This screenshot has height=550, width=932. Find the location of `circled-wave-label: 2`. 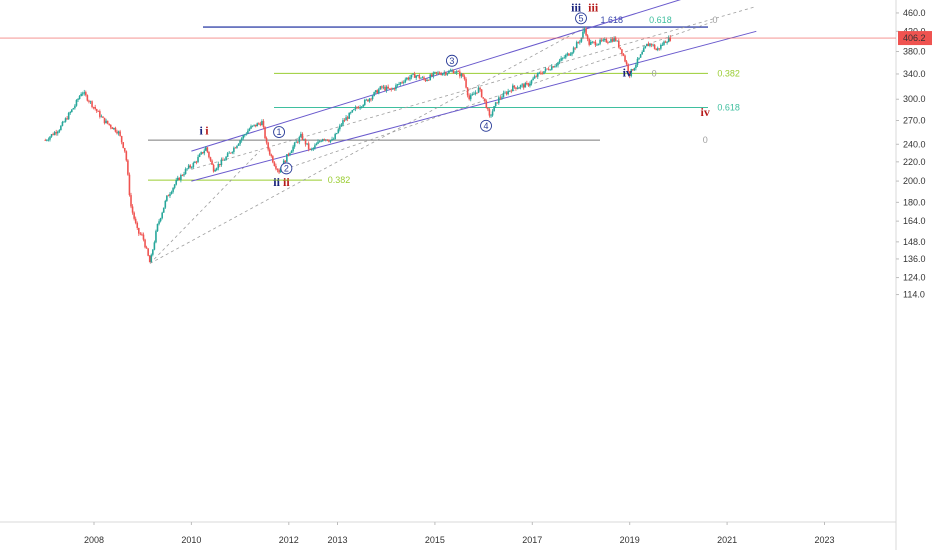

circled-wave-label: 2 is located at coordinates (286, 168).